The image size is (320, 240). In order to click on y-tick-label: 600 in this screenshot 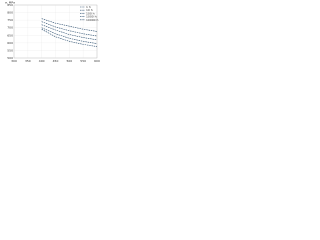, I will do `click(10, 43)`.